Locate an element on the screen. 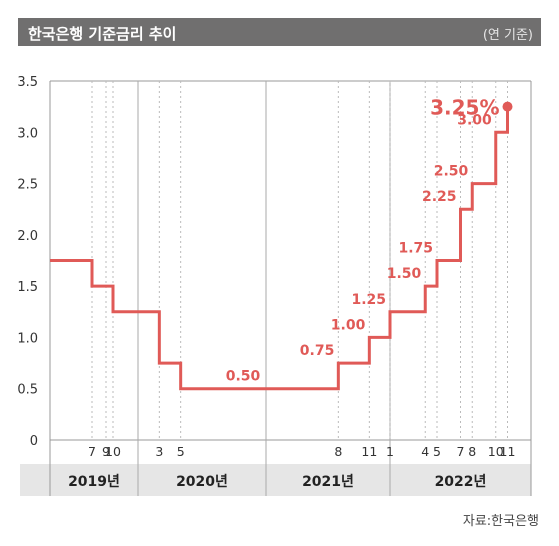 Image resolution: width=559 pixels, height=546 pixels. y-tick-label: 0 is located at coordinates (34, 441).